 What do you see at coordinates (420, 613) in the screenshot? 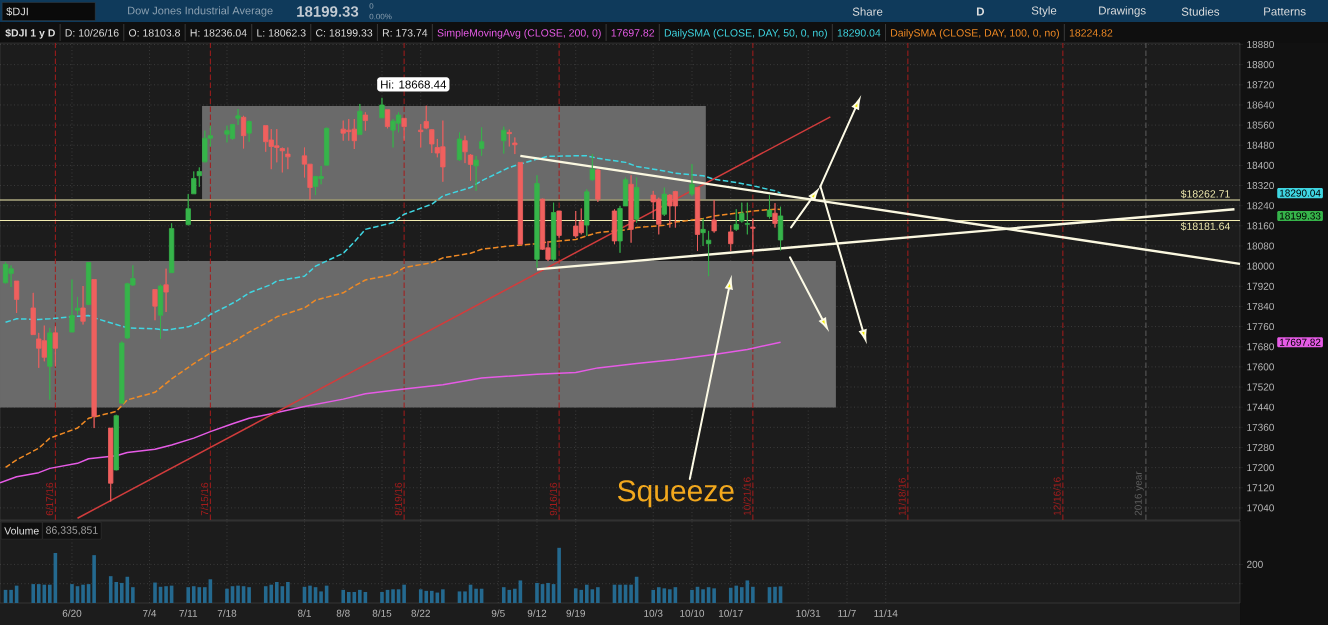
I see `x-tick-label: 8/22` at bounding box center [420, 613].